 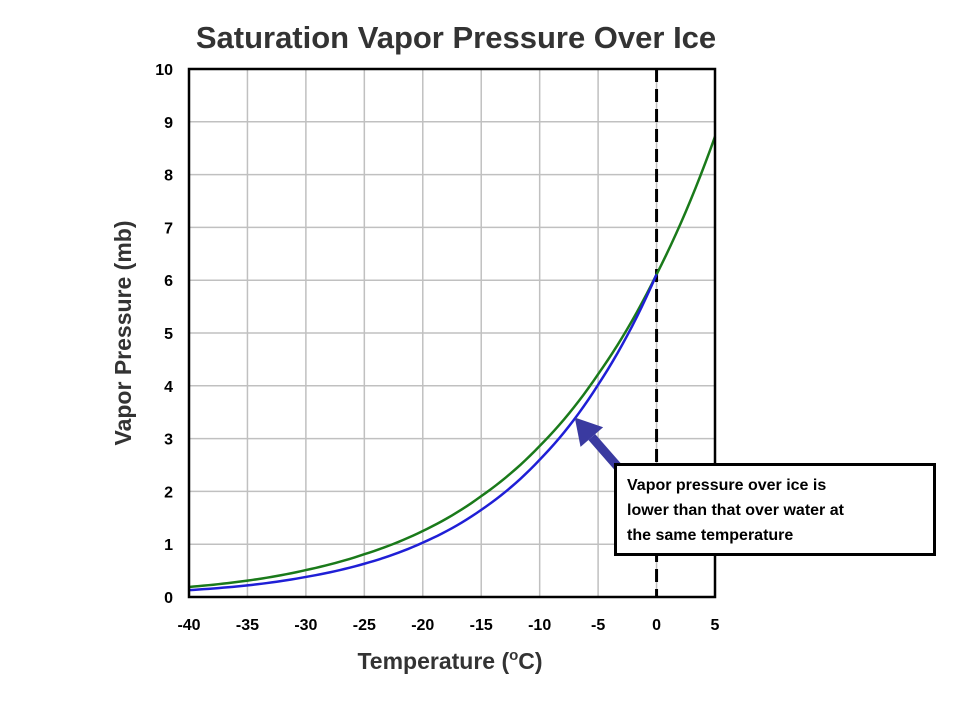 I want to click on y-tick-label: 1, so click(x=168, y=545).